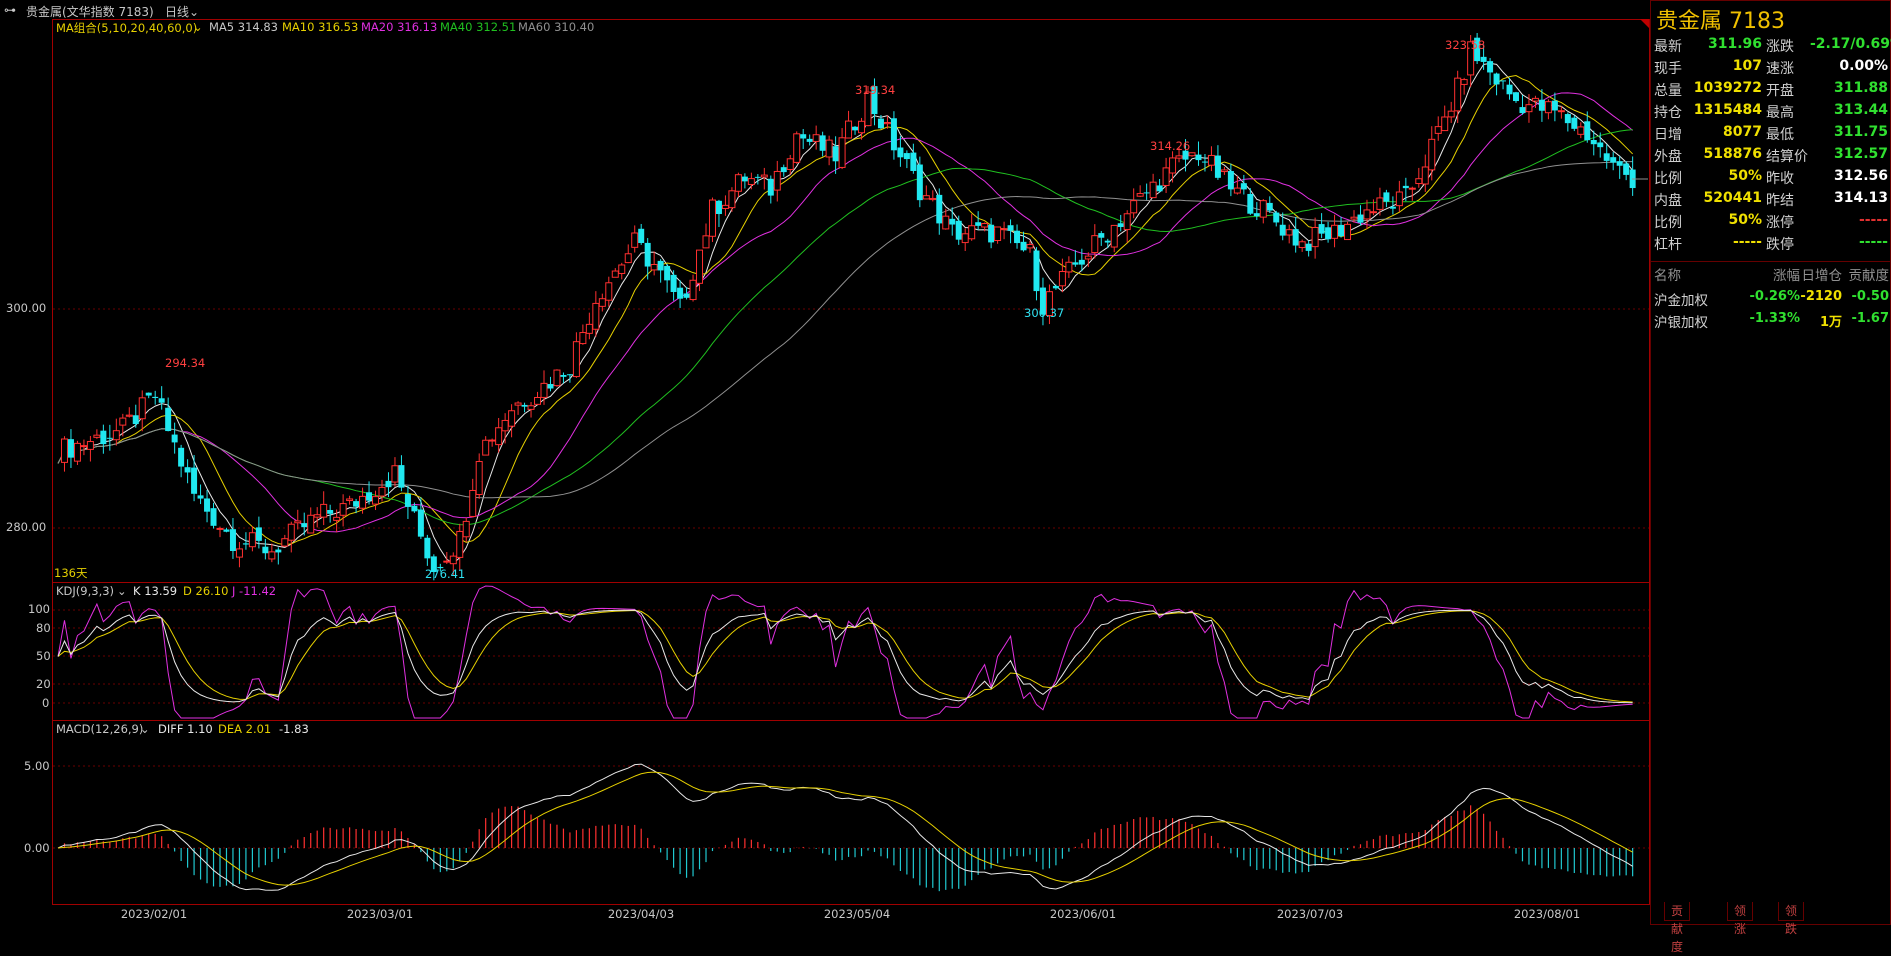 The image size is (1891, 956). Describe the element at coordinates (37, 848) in the screenshot. I see `macd-y-0: 0.00` at that location.